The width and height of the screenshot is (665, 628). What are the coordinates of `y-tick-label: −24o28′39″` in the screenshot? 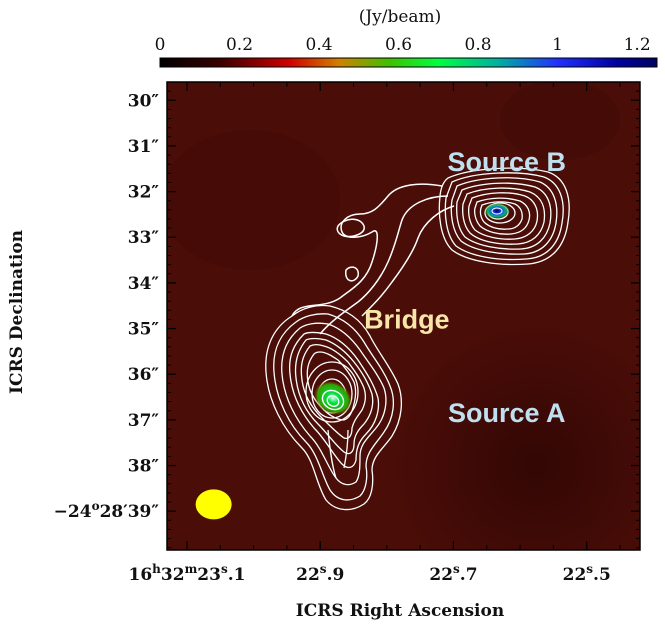 It's located at (107, 510).